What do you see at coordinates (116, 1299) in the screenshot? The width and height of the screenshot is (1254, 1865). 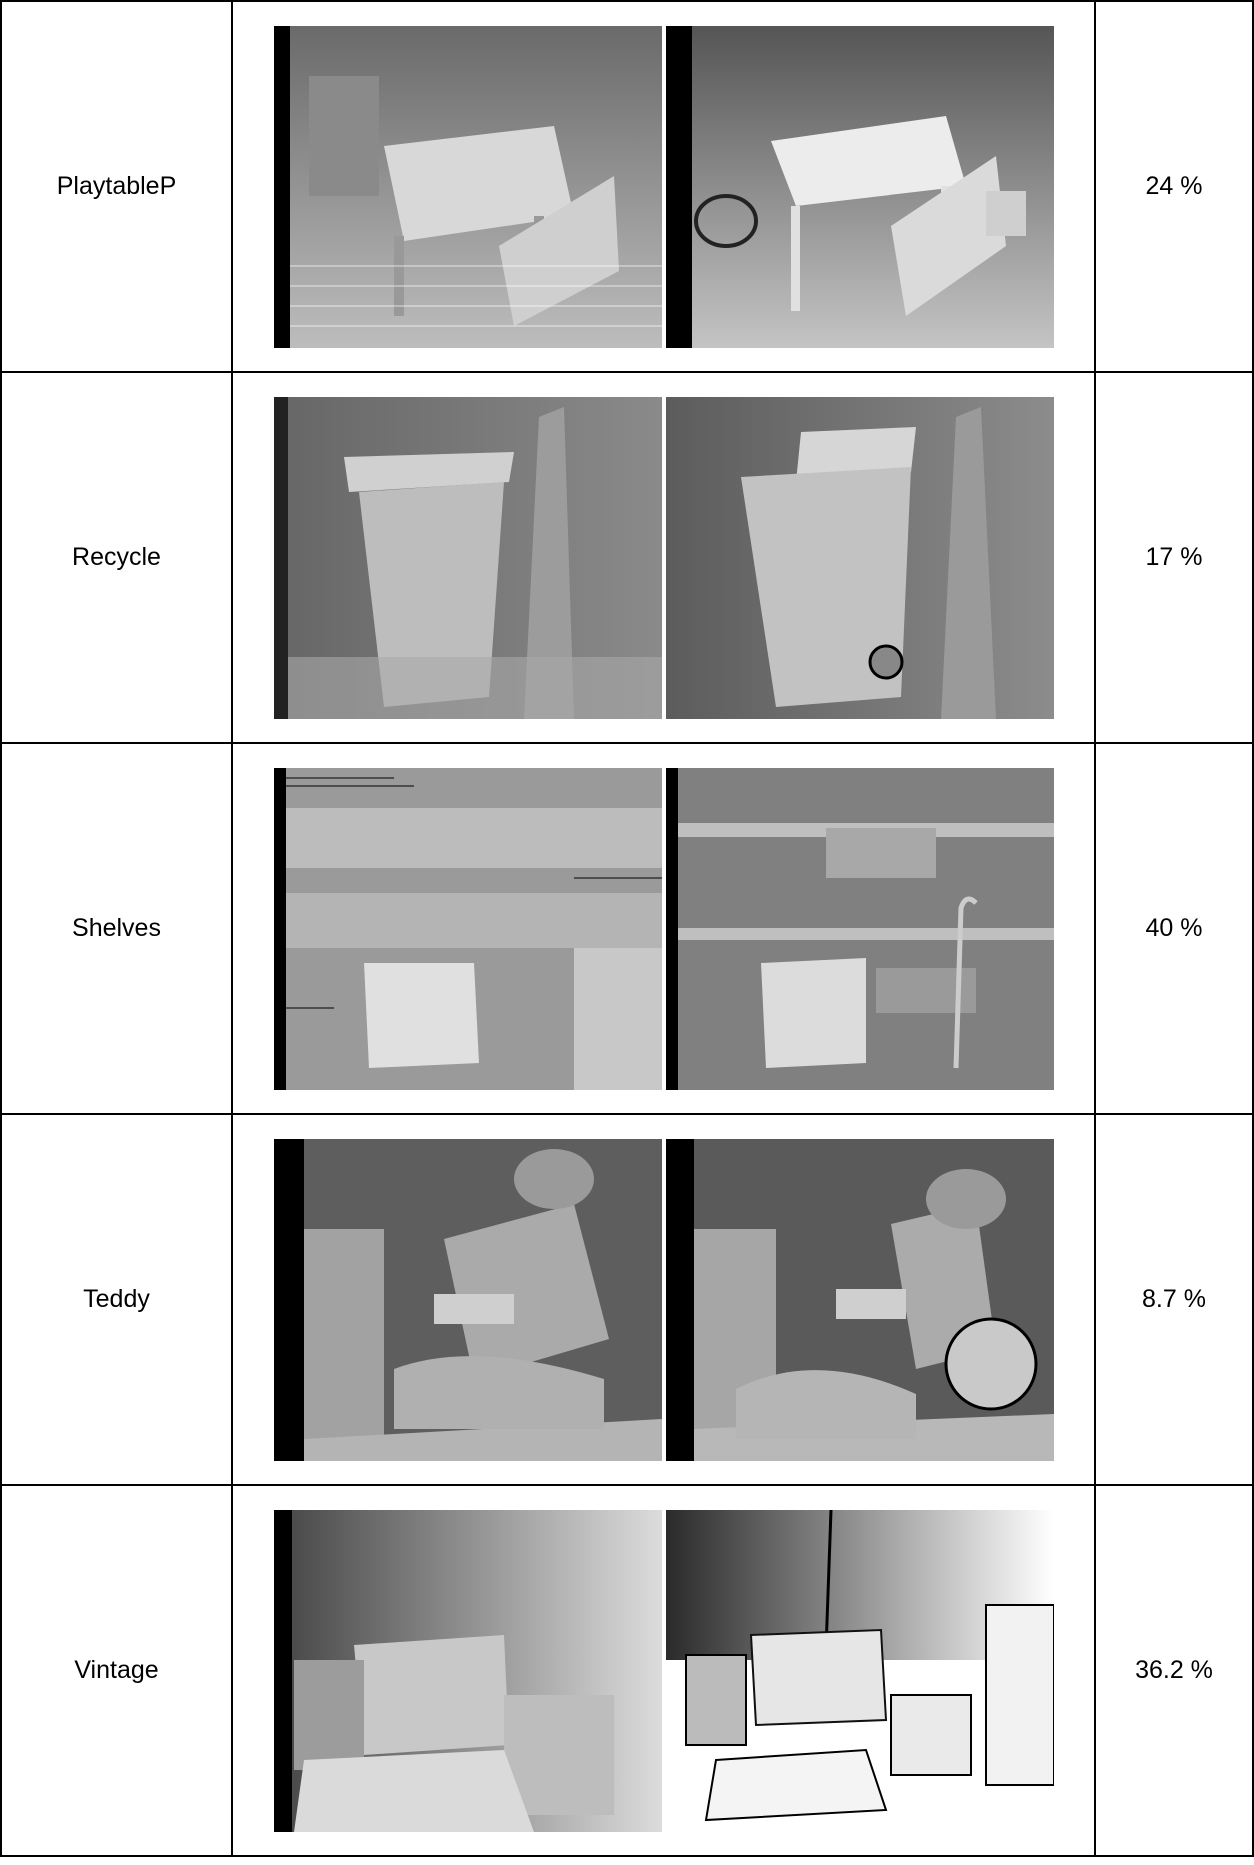 I see `dataset-name: Teddy` at bounding box center [116, 1299].